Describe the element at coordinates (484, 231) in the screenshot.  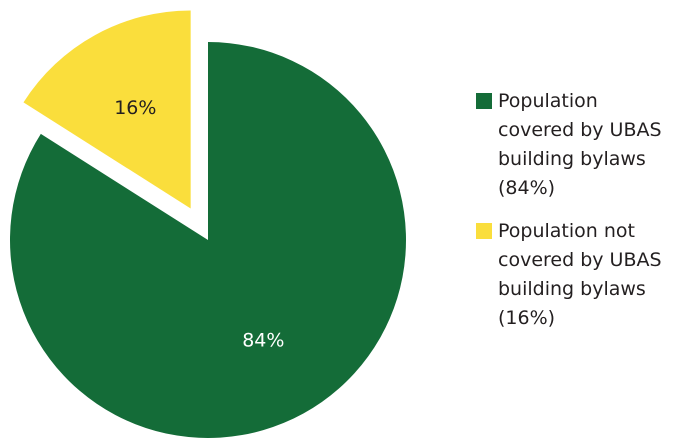
I see `legend-swatch-not-covered` at that location.